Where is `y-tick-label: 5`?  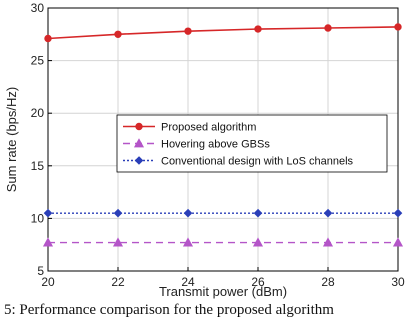 y-tick-label: 5 is located at coordinates (40, 271).